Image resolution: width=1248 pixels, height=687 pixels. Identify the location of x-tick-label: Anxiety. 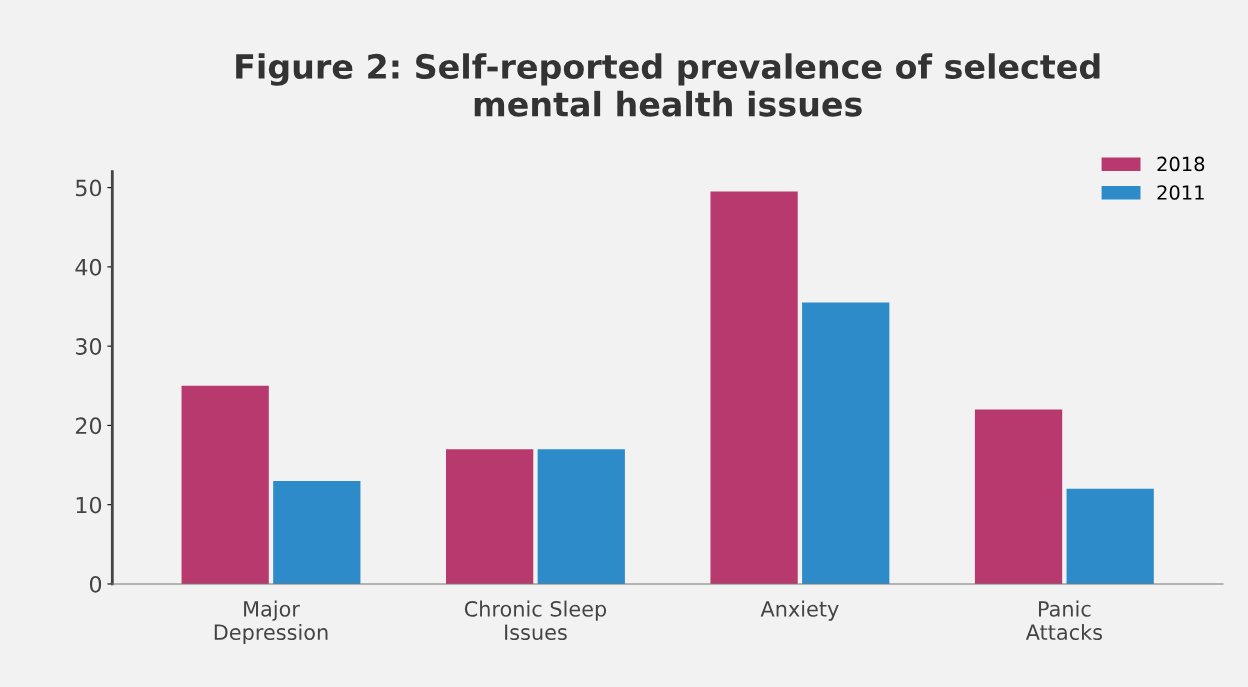
(799, 610).